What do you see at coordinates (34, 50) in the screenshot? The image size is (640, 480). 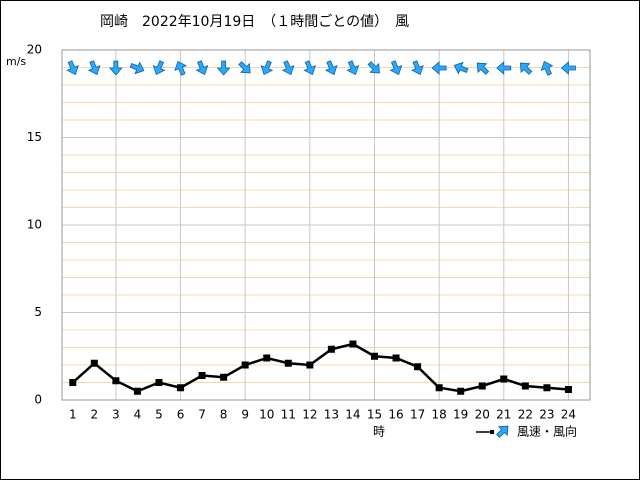 I see `y-tick-label: 20` at bounding box center [34, 50].